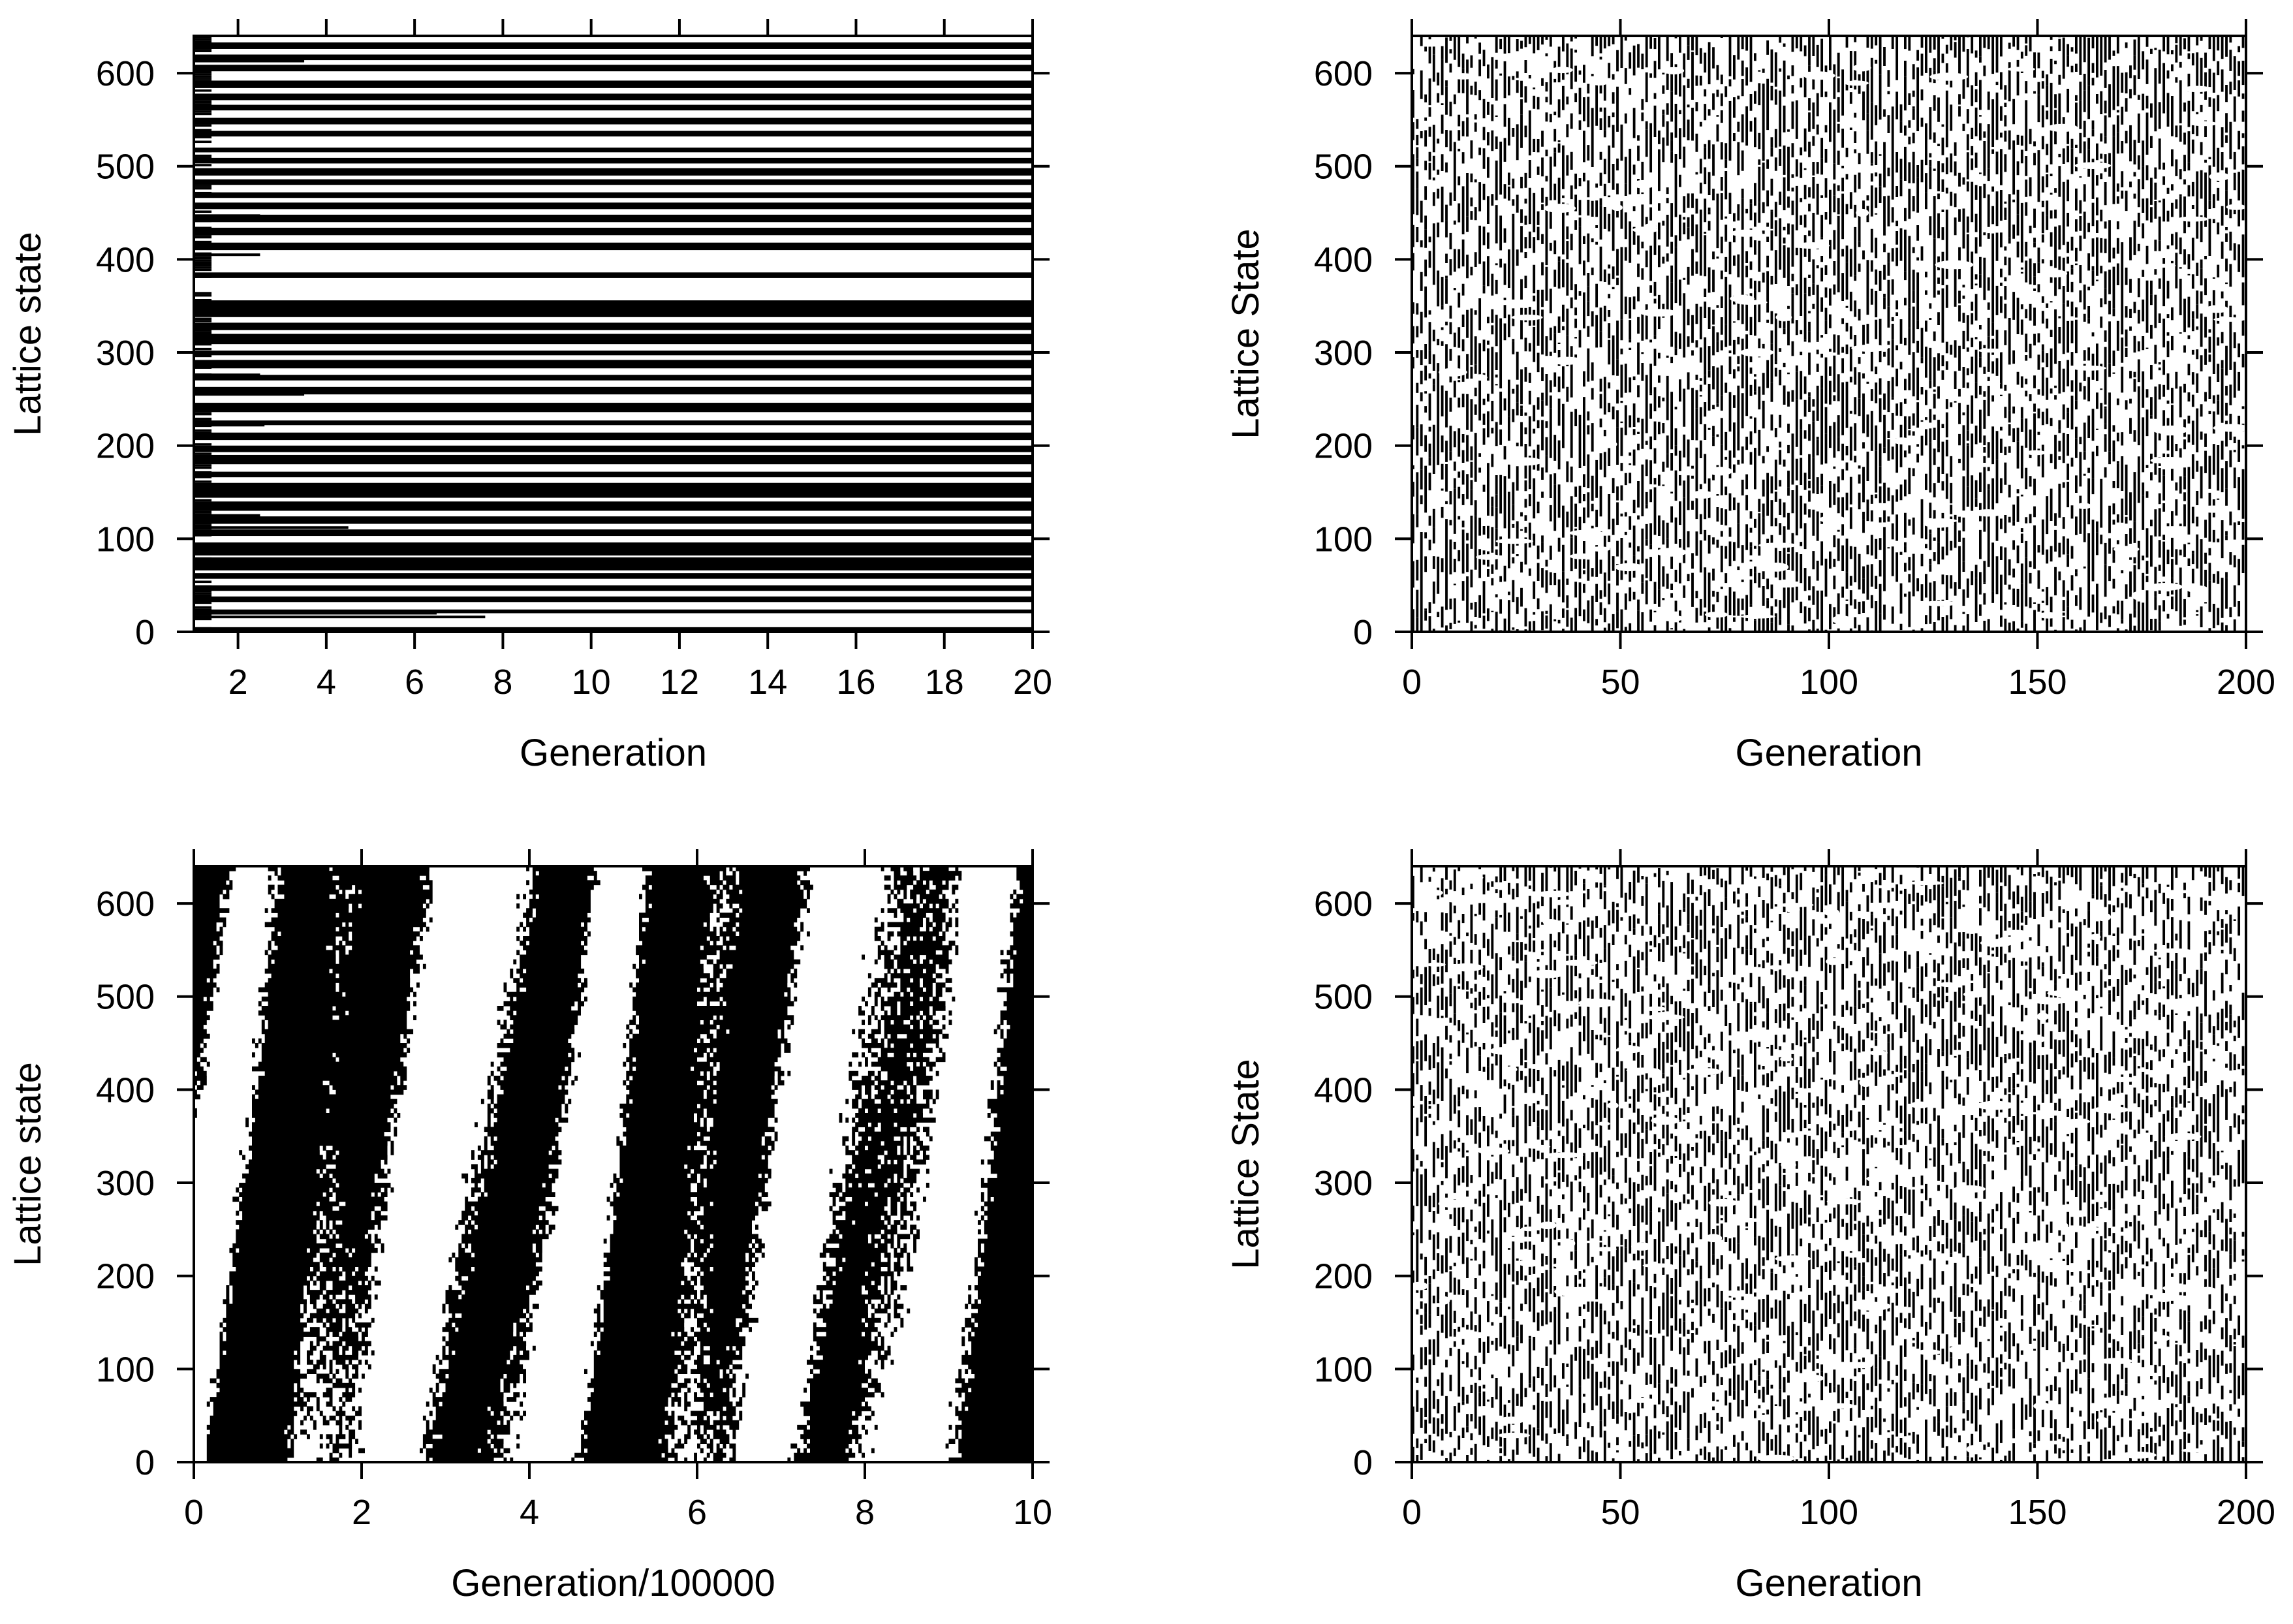 This screenshot has height=1624, width=2293. I want to click on panel-b-y-axis-title: Lattice State, so click(1245, 333).